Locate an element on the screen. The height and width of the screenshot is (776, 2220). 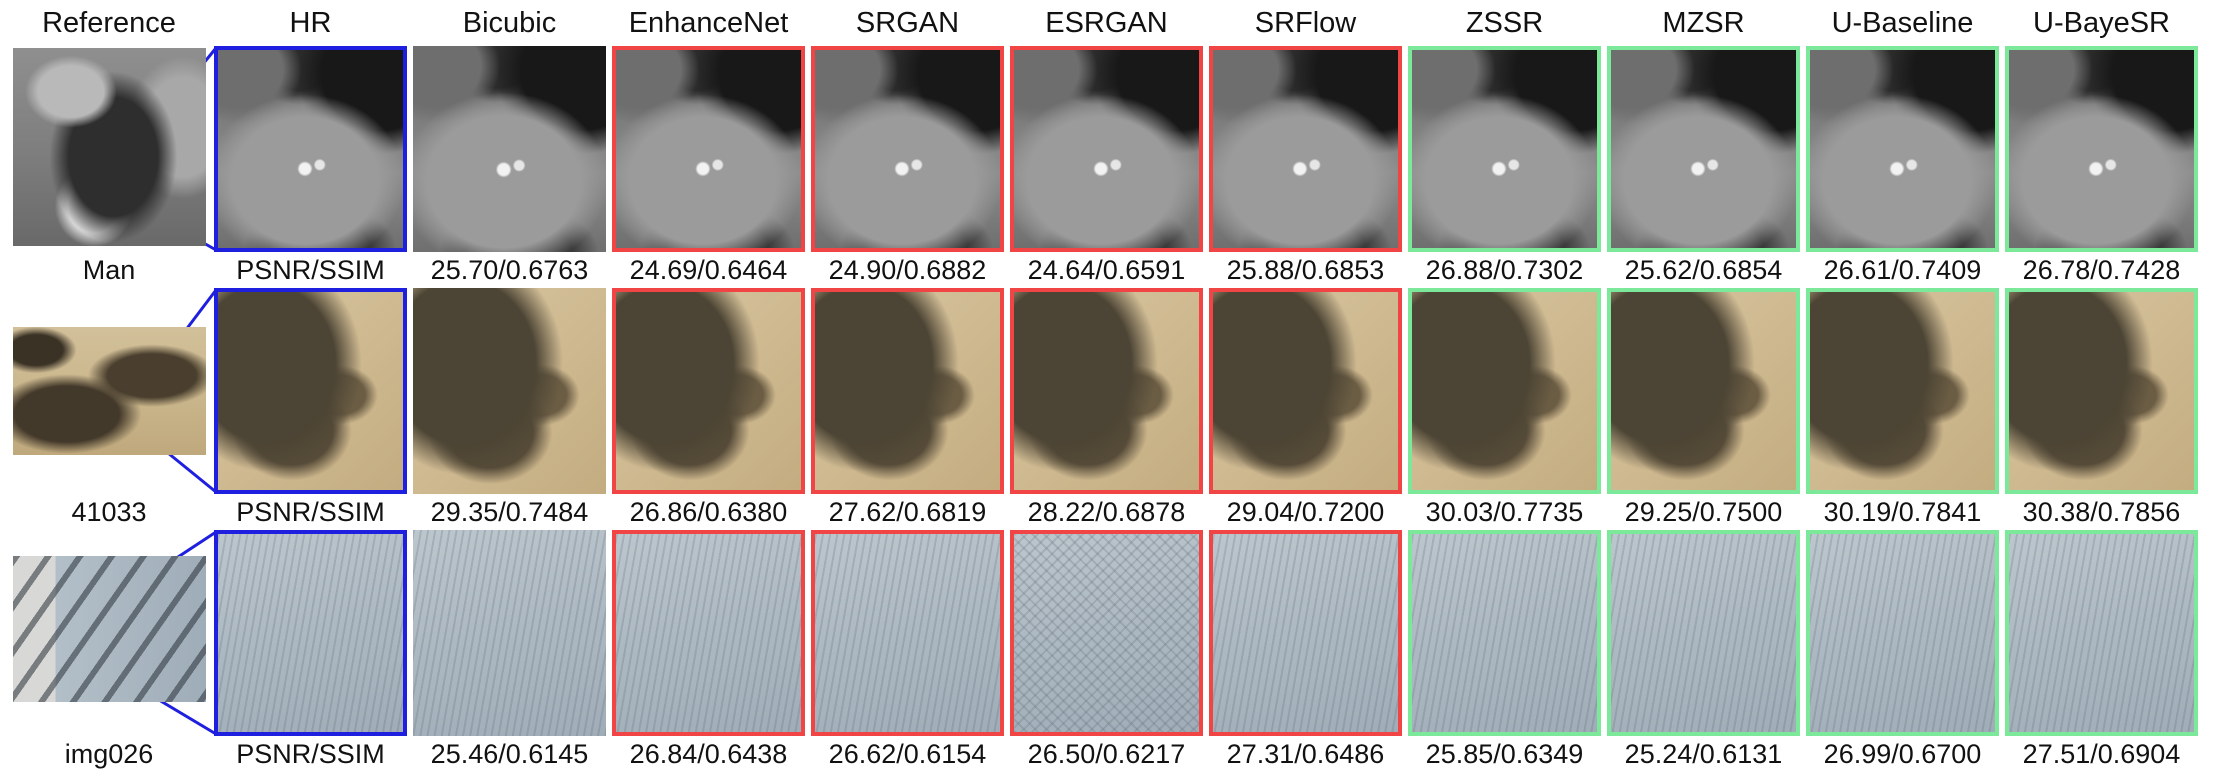
row-label: 41033 is located at coordinates (109, 511).